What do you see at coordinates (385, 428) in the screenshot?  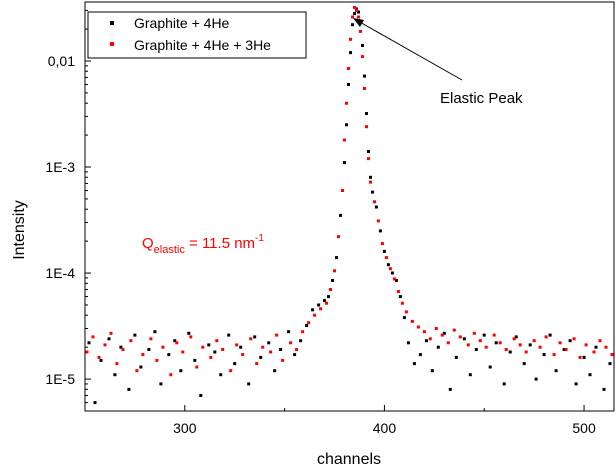 I see `x-tick-label-1: 400` at bounding box center [385, 428].